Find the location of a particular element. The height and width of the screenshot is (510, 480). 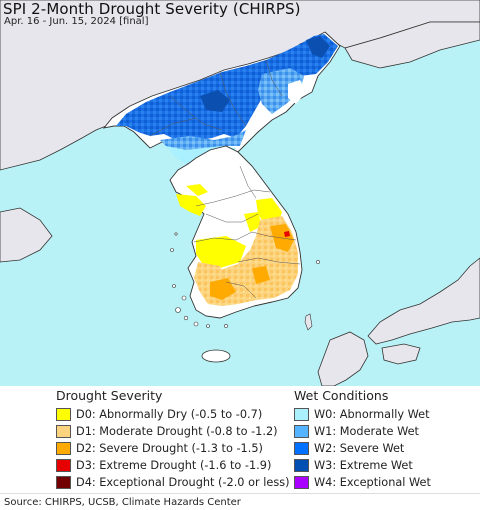

sk-d0-nw is located at coordinates (197, 190).